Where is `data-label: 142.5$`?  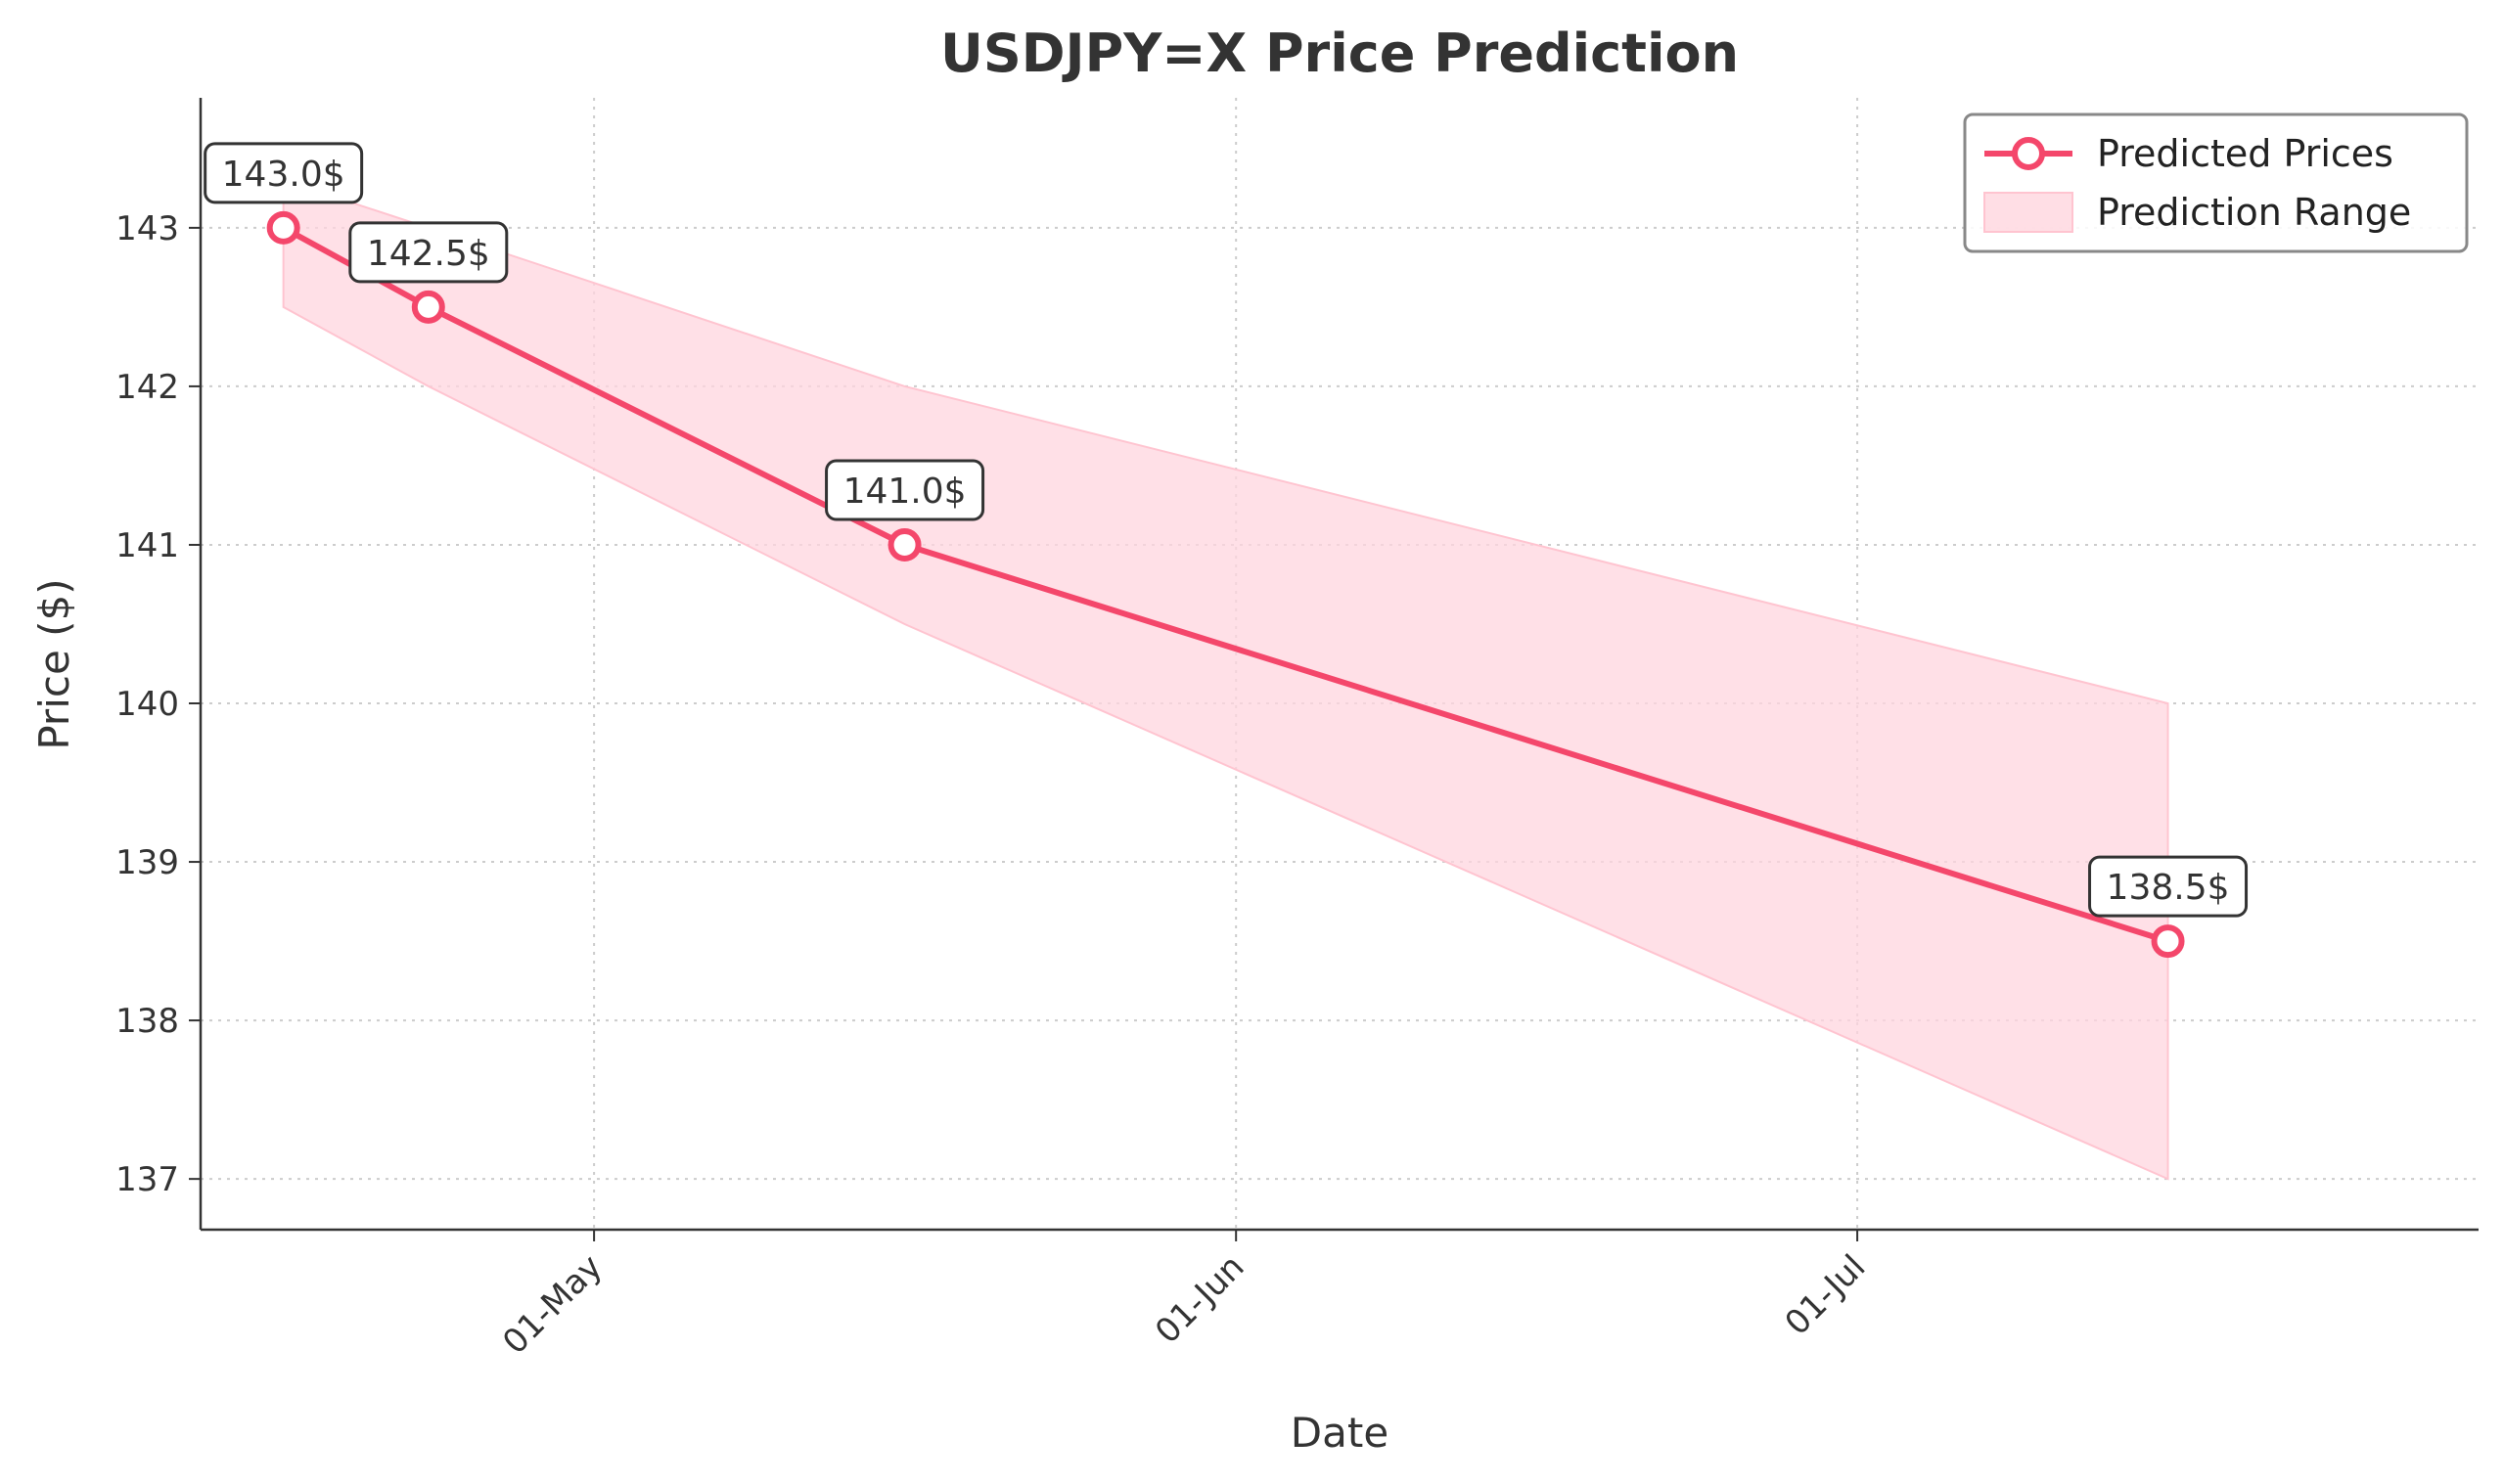
data-label: 142.5$ is located at coordinates (428, 252).